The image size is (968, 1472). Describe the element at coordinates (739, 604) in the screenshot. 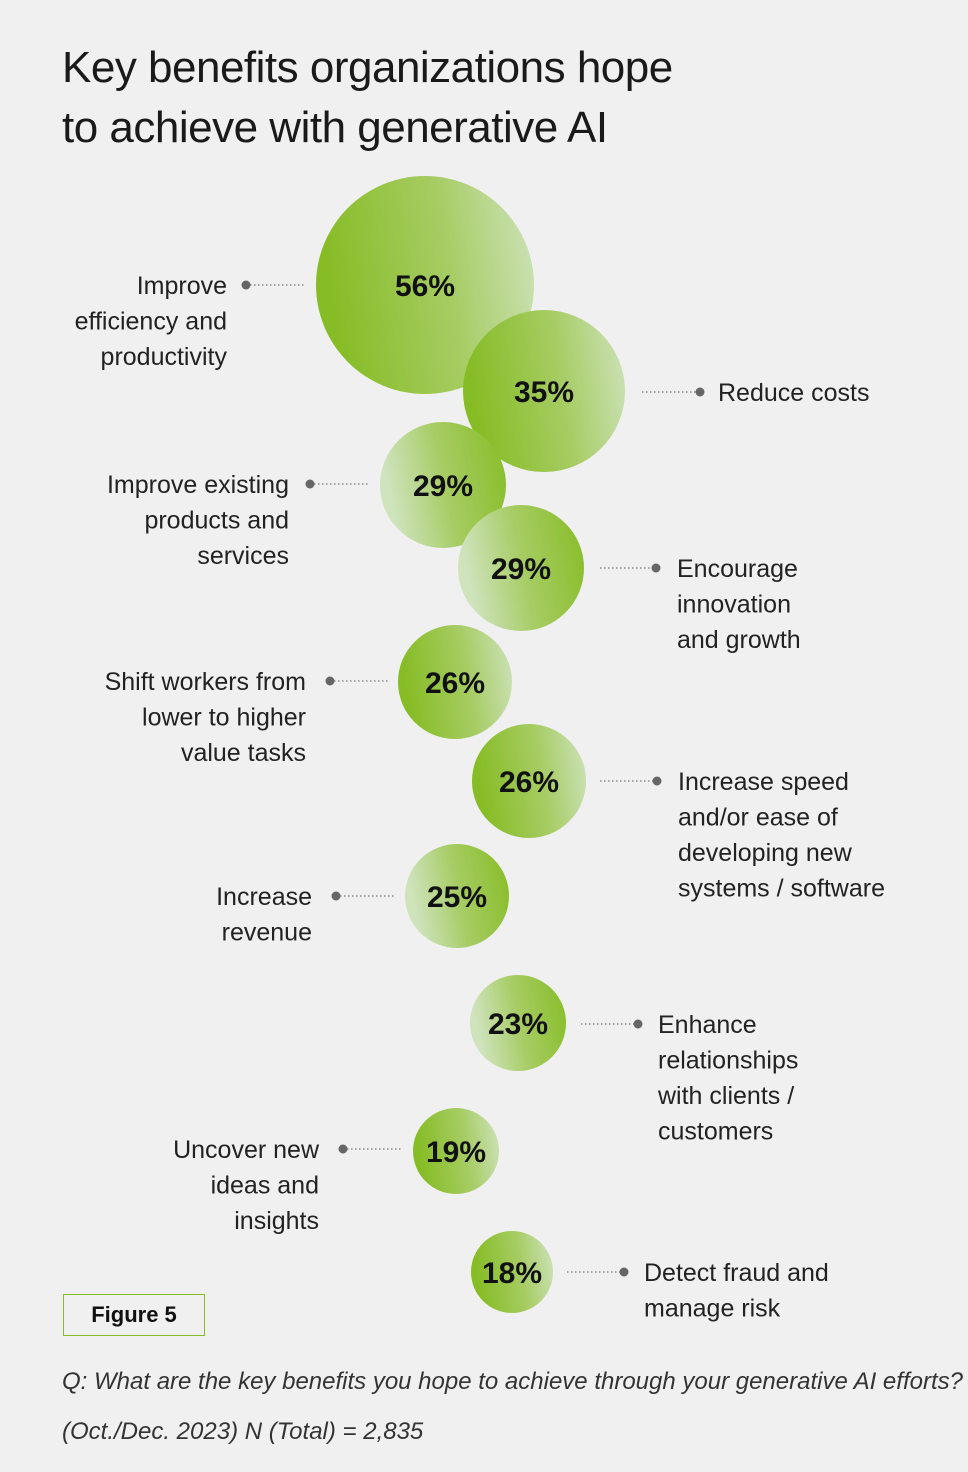

I see `category-label-4: Encourage innovation and growth` at that location.